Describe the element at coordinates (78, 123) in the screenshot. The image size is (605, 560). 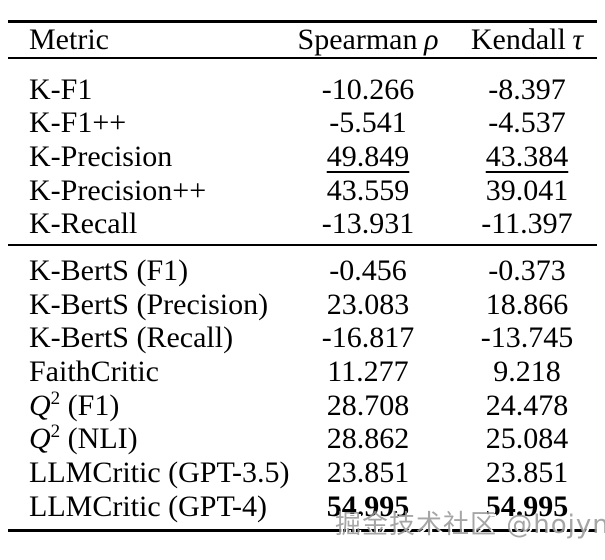
I see `metric-cell: K-F1++` at that location.